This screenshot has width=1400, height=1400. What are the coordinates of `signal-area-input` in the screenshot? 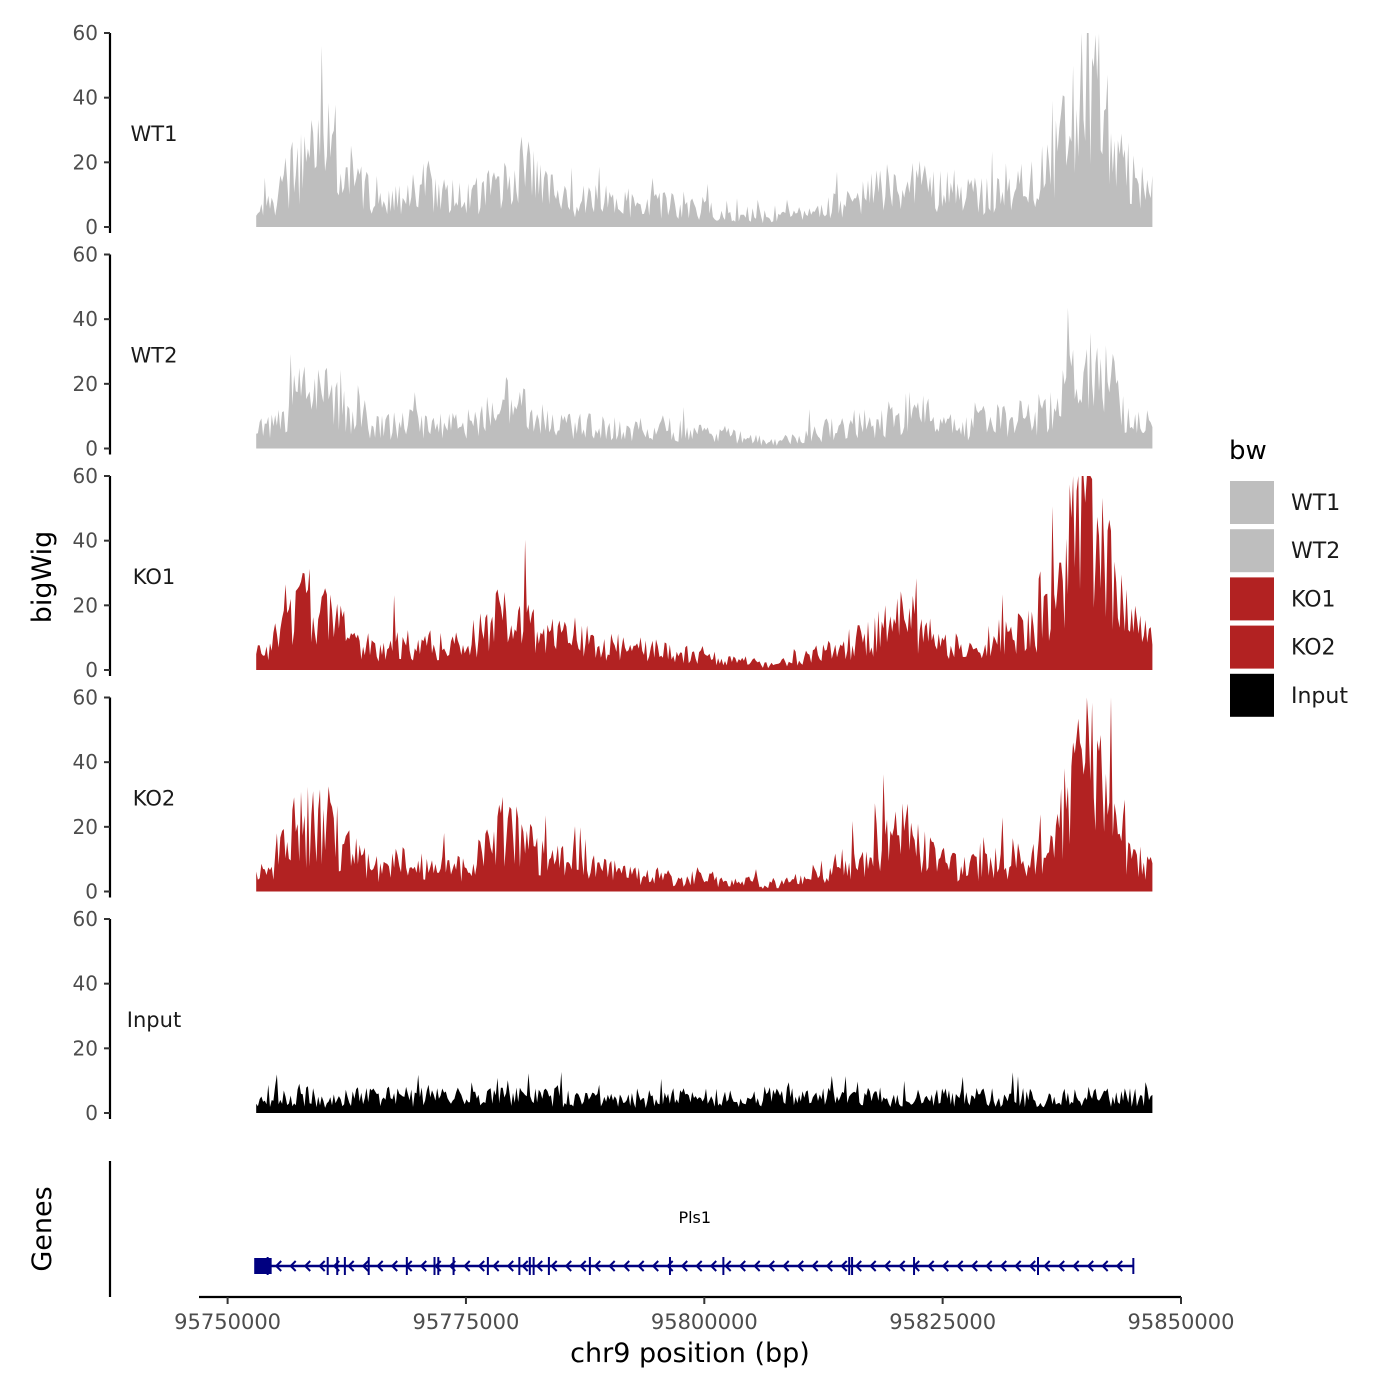 It's located at (704, 1092).